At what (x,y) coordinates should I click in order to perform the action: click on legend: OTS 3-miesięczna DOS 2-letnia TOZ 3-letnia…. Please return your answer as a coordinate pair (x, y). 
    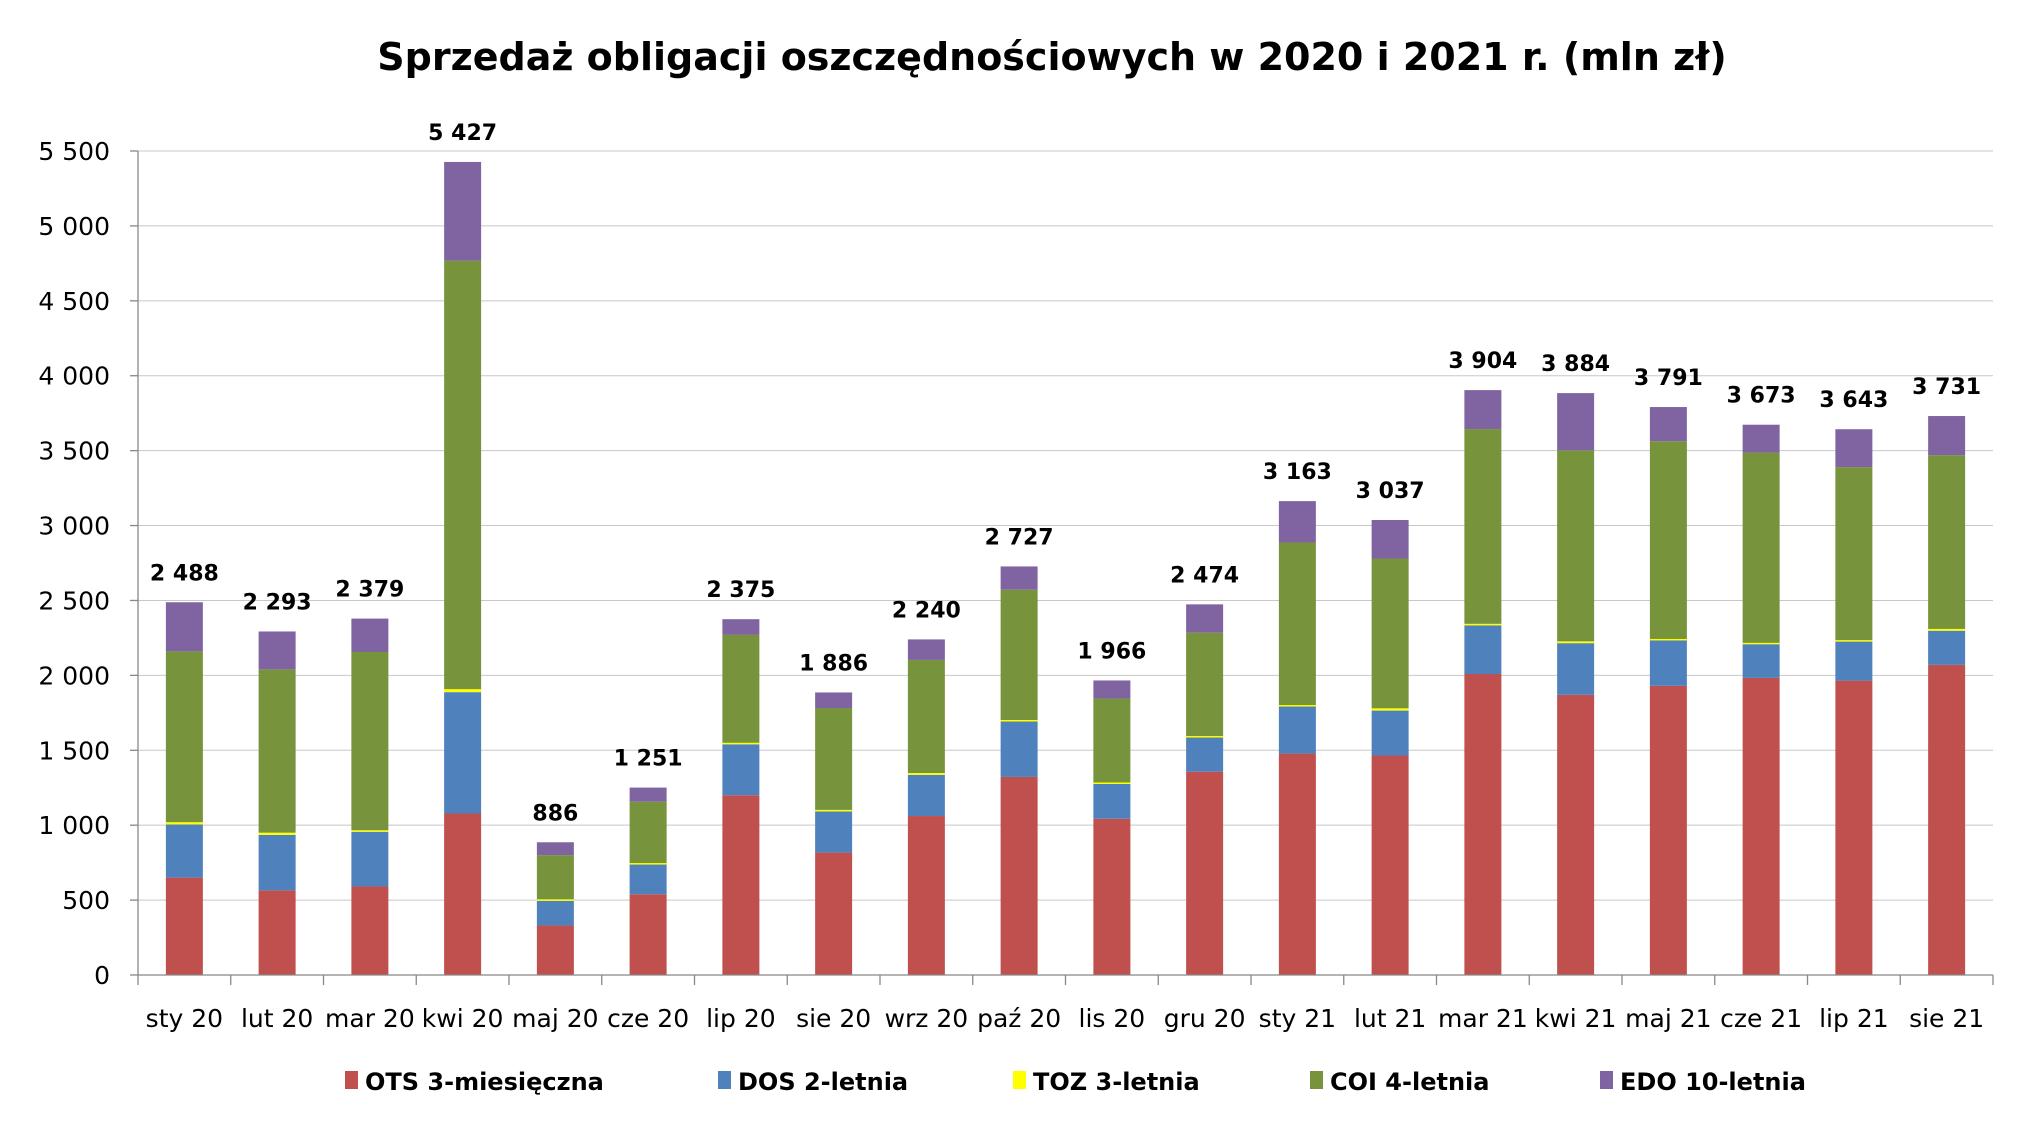
    Looking at the image, I should click on (1075, 1082).